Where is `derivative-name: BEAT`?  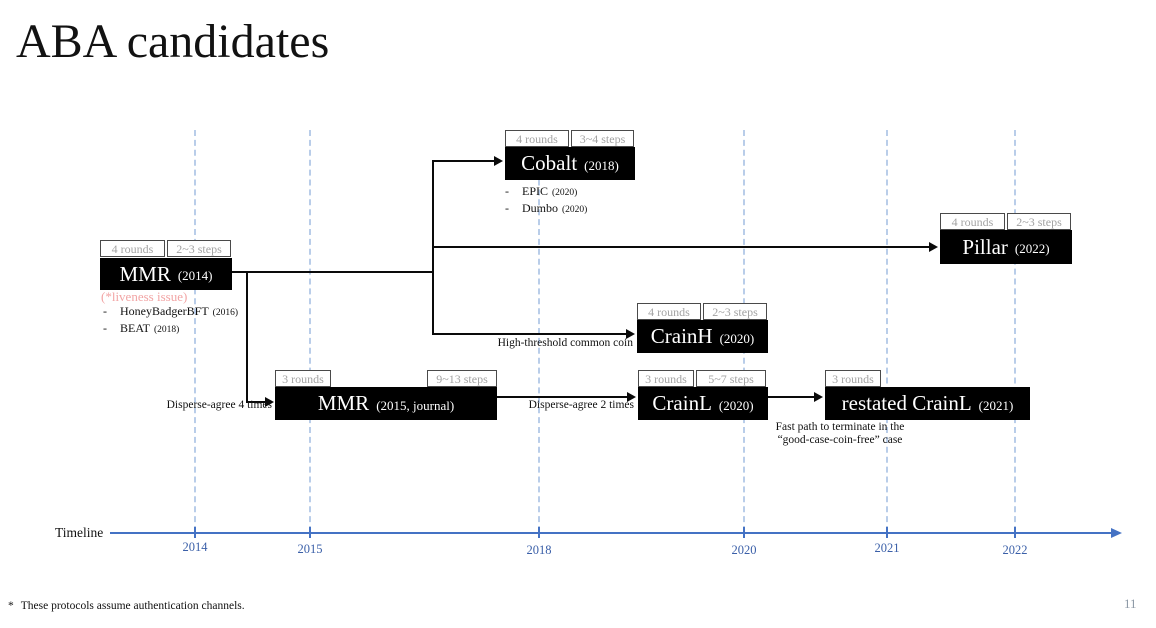 derivative-name: BEAT is located at coordinates (135, 328).